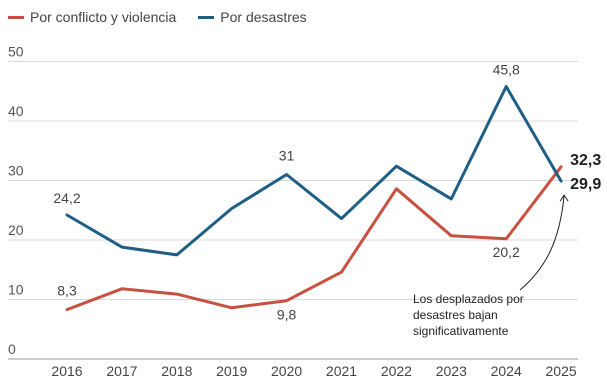 Image resolution: width=607 pixels, height=381 pixels. What do you see at coordinates (16, 171) in the screenshot?
I see `y-tick-label: 30` at bounding box center [16, 171].